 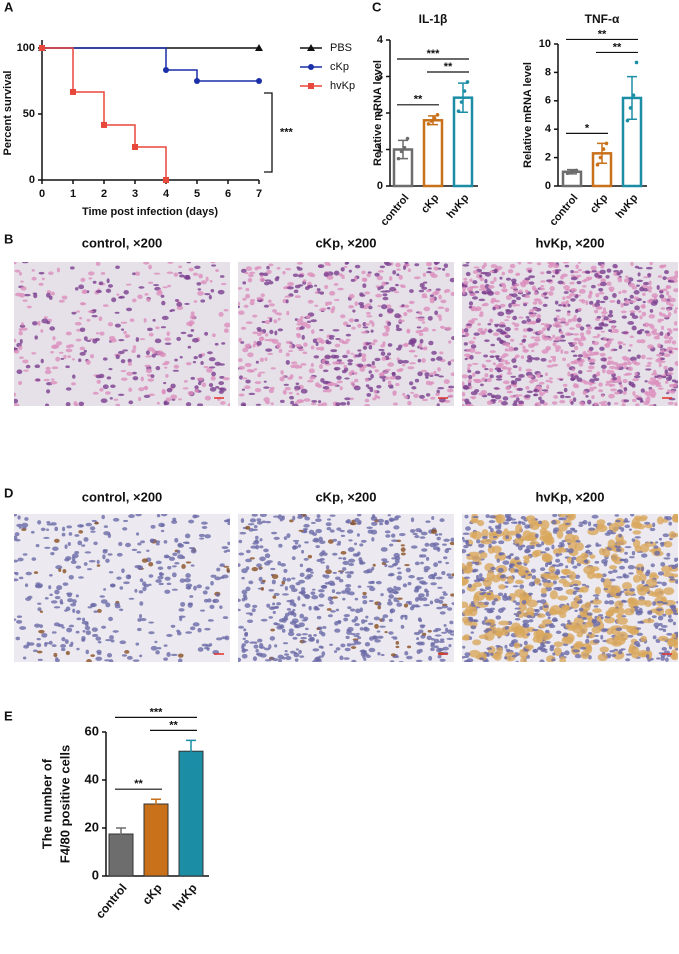 What do you see at coordinates (394, 210) in the screenshot?
I see `x-tick-label: control` at bounding box center [394, 210].